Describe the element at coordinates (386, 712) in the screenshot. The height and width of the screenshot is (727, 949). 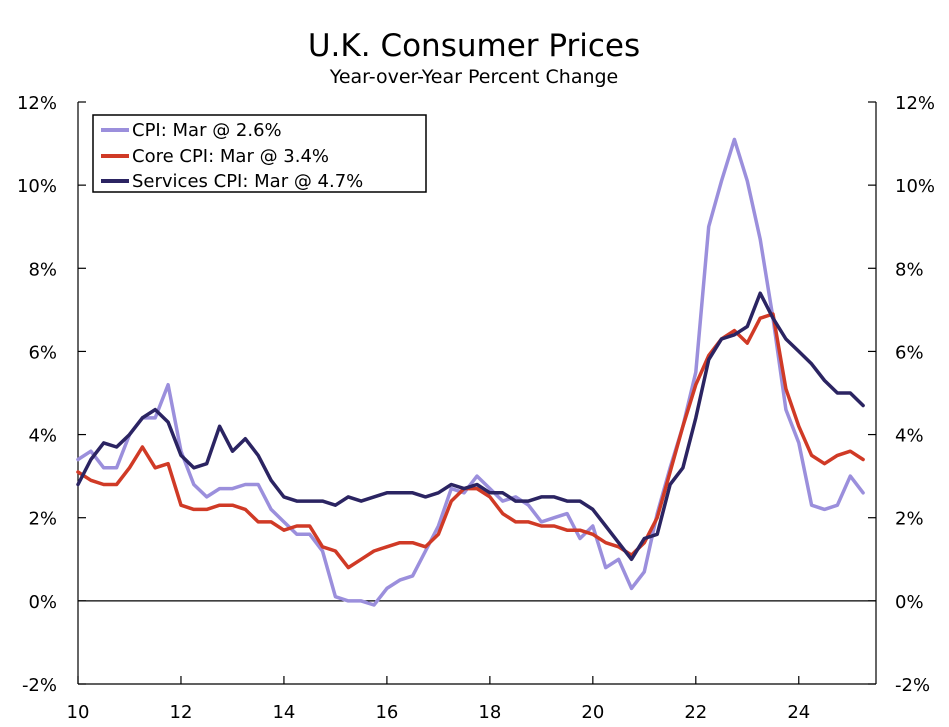
I see `x-tick-label: 16` at that location.